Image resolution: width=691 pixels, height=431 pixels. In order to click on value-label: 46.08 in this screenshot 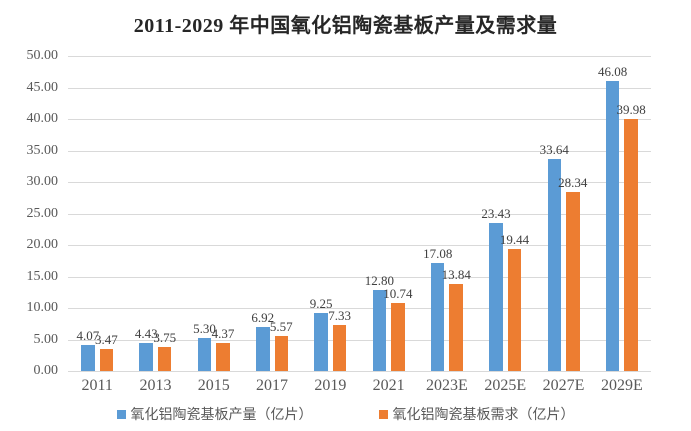, I will do `click(612, 71)`.